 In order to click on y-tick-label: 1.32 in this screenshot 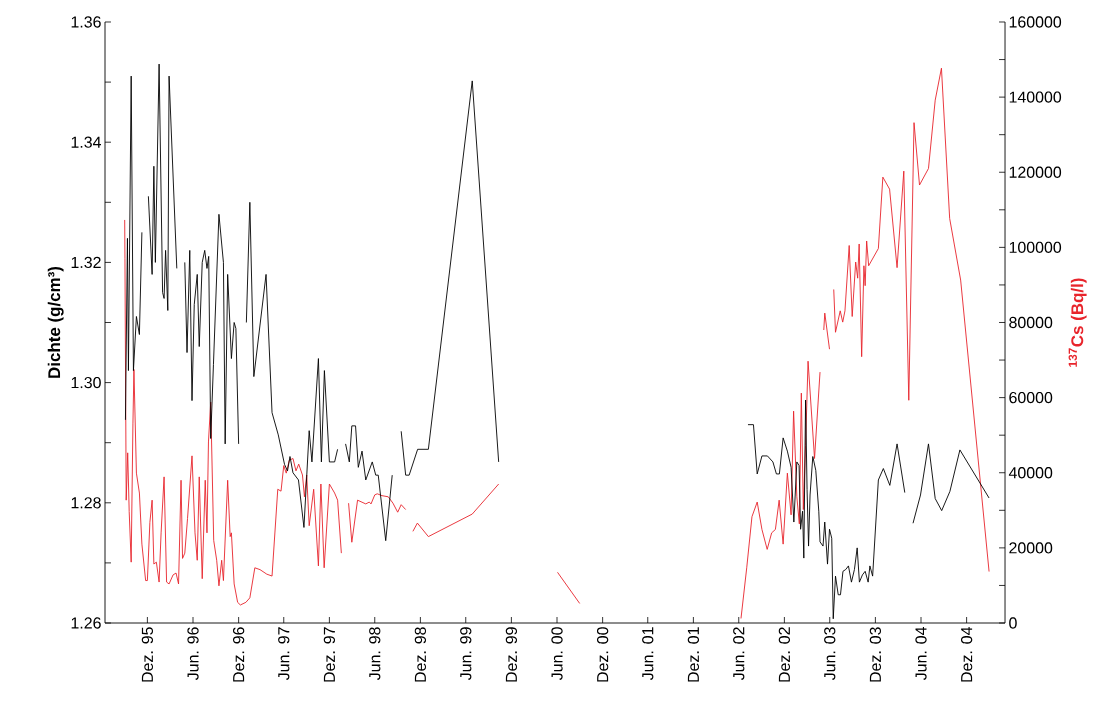, I will do `click(86, 262)`.